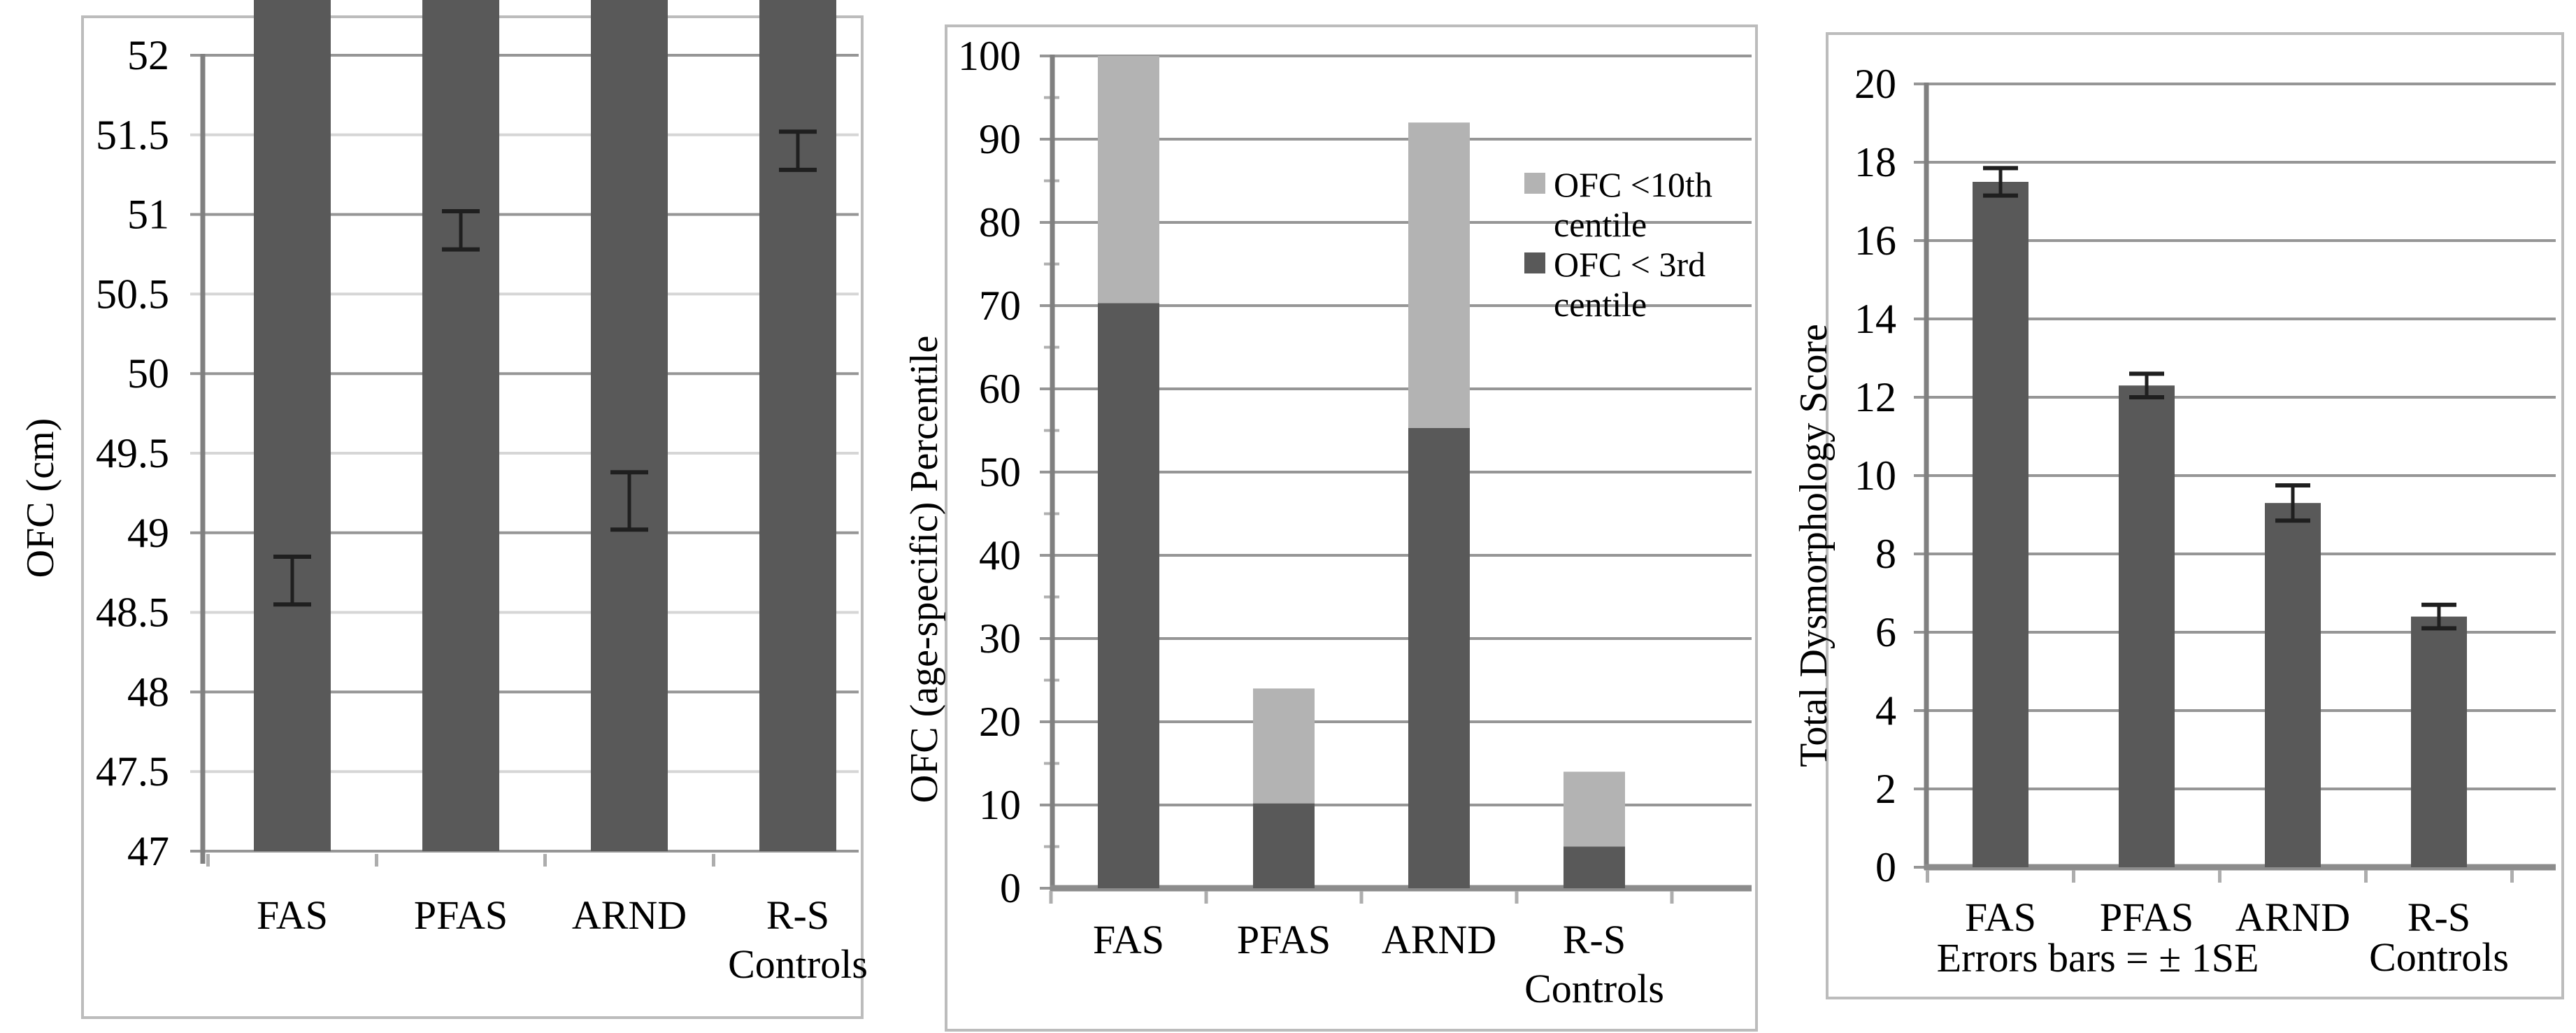 Image resolution: width=2576 pixels, height=1033 pixels. I want to click on c2-category-label-PFAS: PFAS, so click(1284, 939).